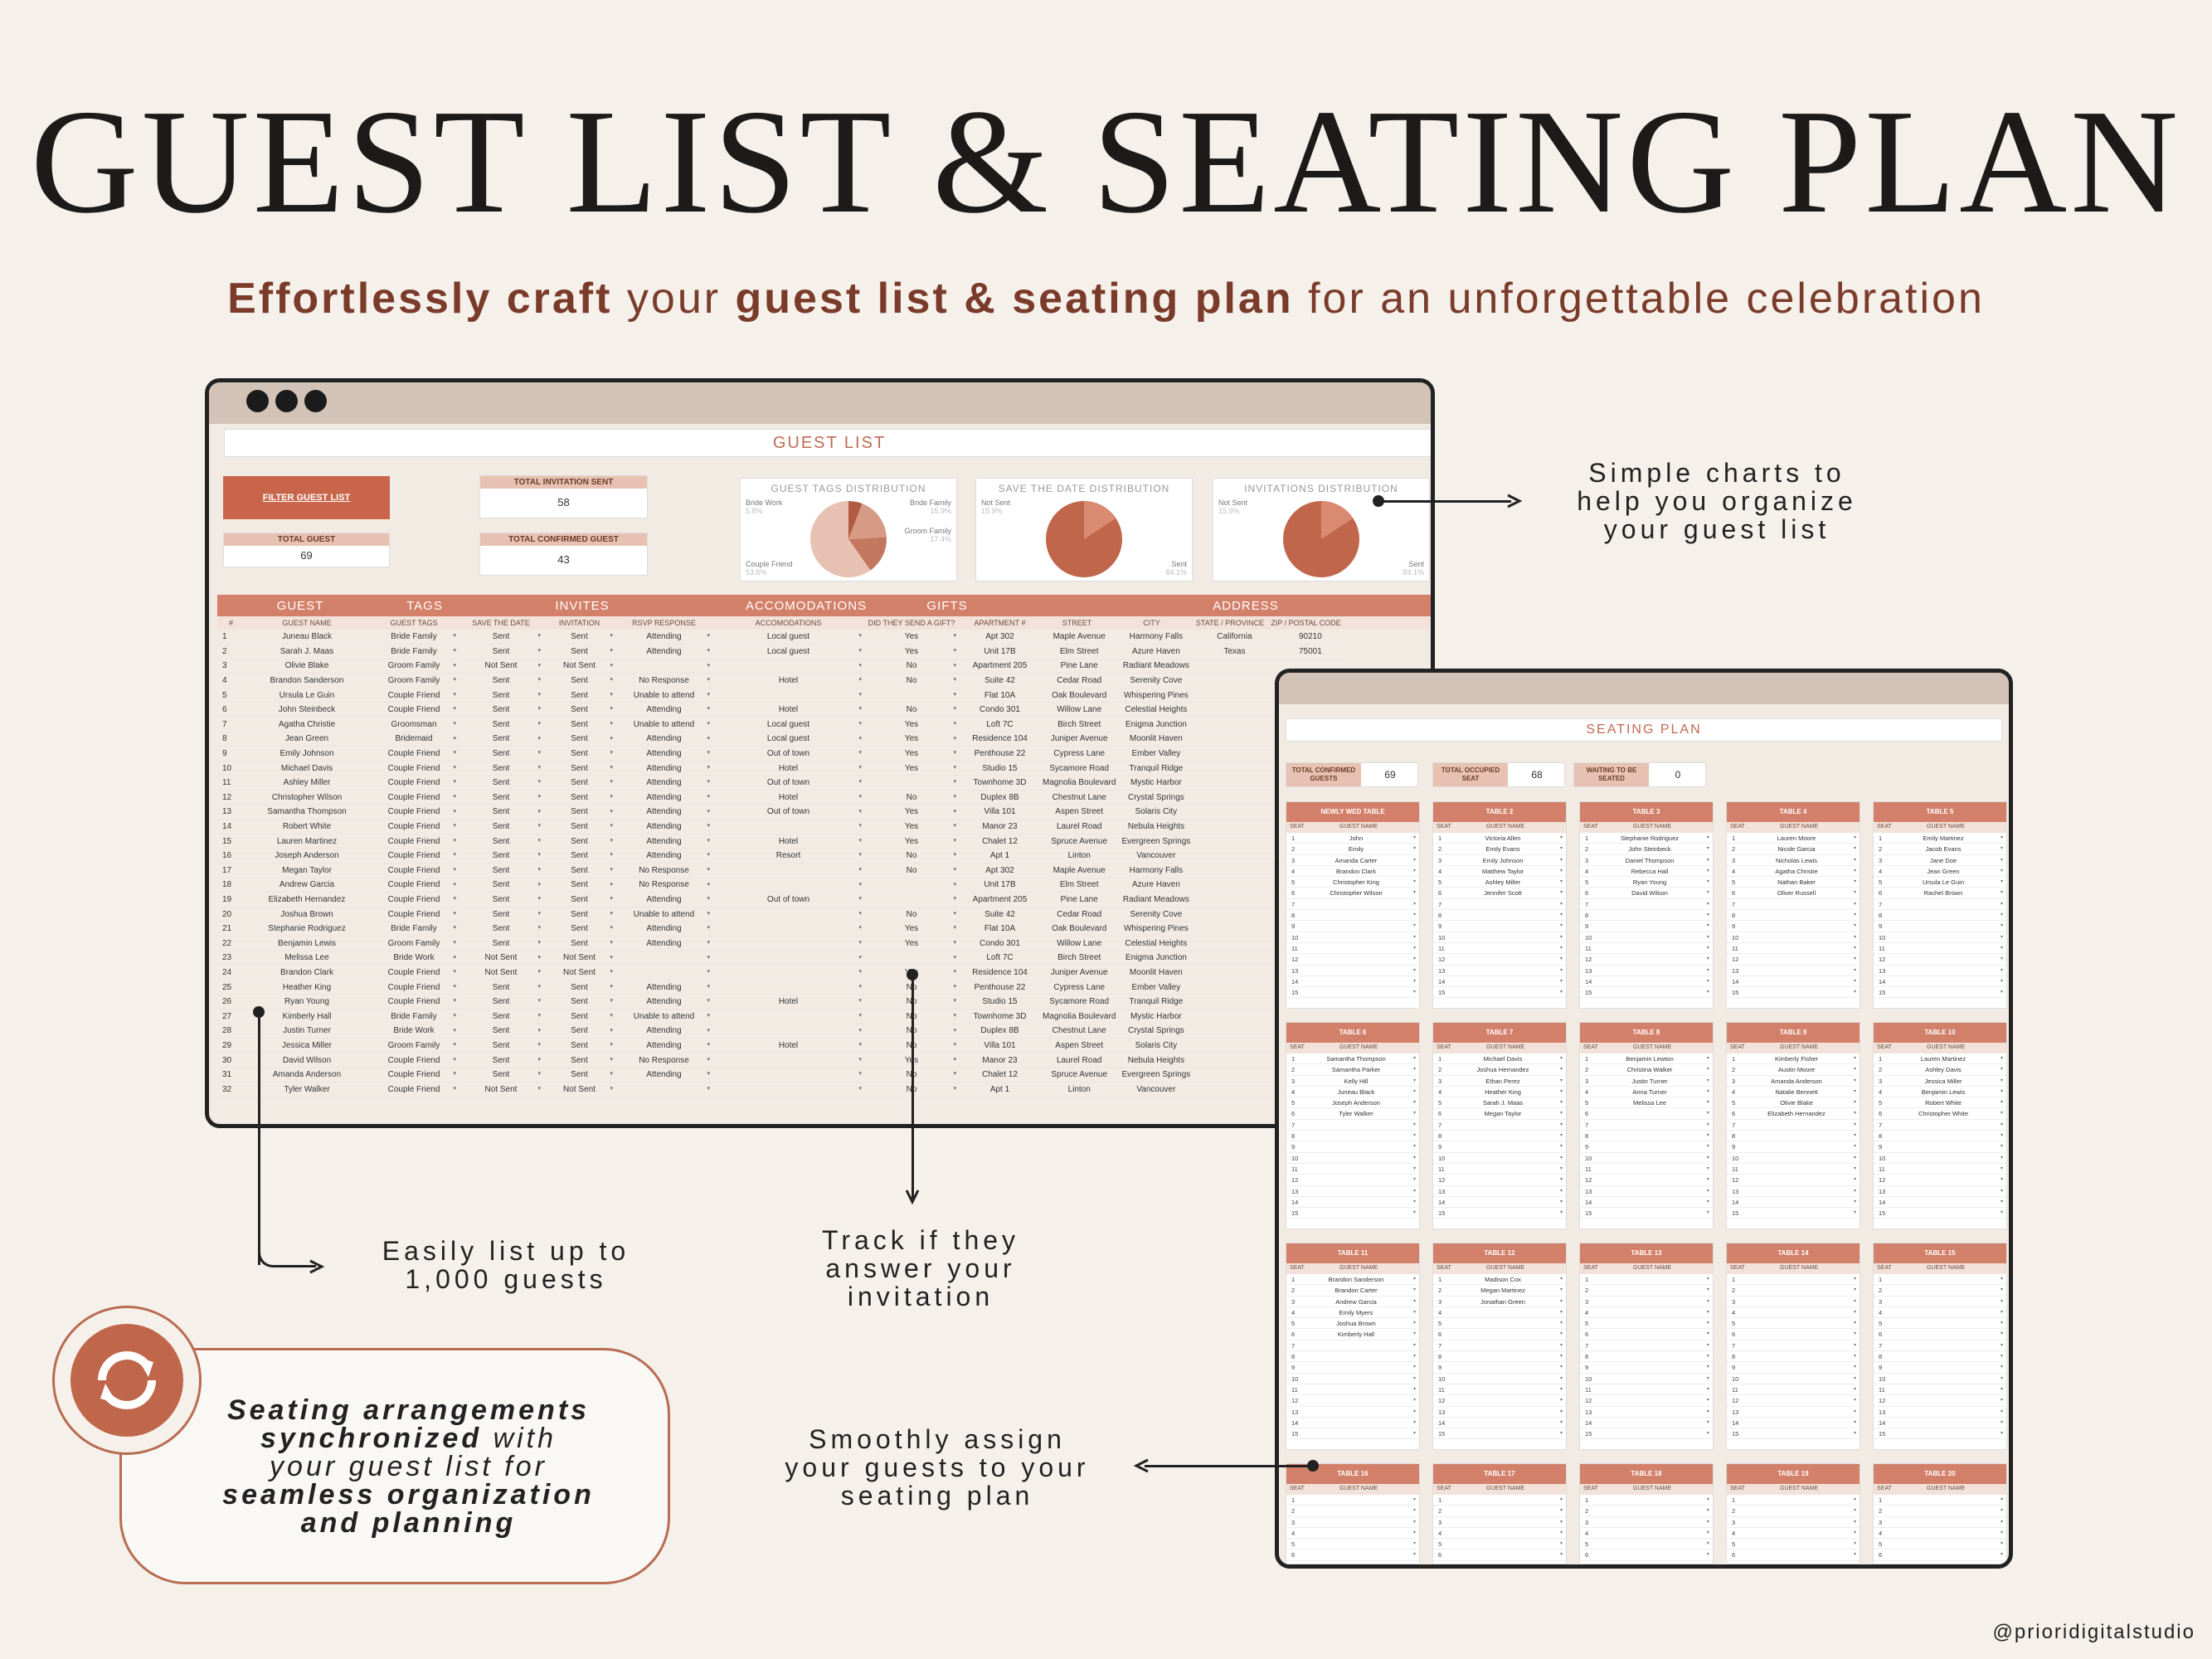 The width and height of the screenshot is (2212, 1659). What do you see at coordinates (1793, 1357) in the screenshot?
I see `seat-row: 8` at bounding box center [1793, 1357].